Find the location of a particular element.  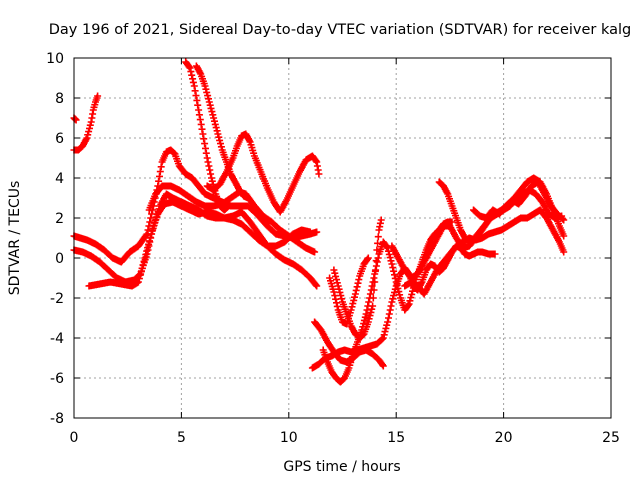

x-tick-label: 25 is located at coordinates (611, 438).